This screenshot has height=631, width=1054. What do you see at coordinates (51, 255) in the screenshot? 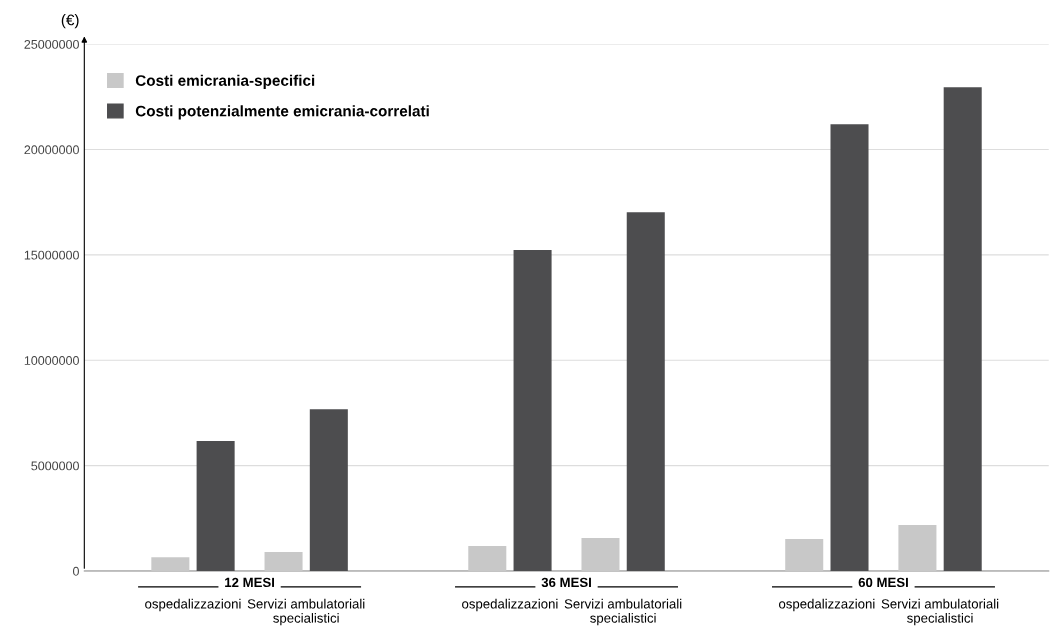
I see `y-tick-label: 15000000` at bounding box center [51, 255].